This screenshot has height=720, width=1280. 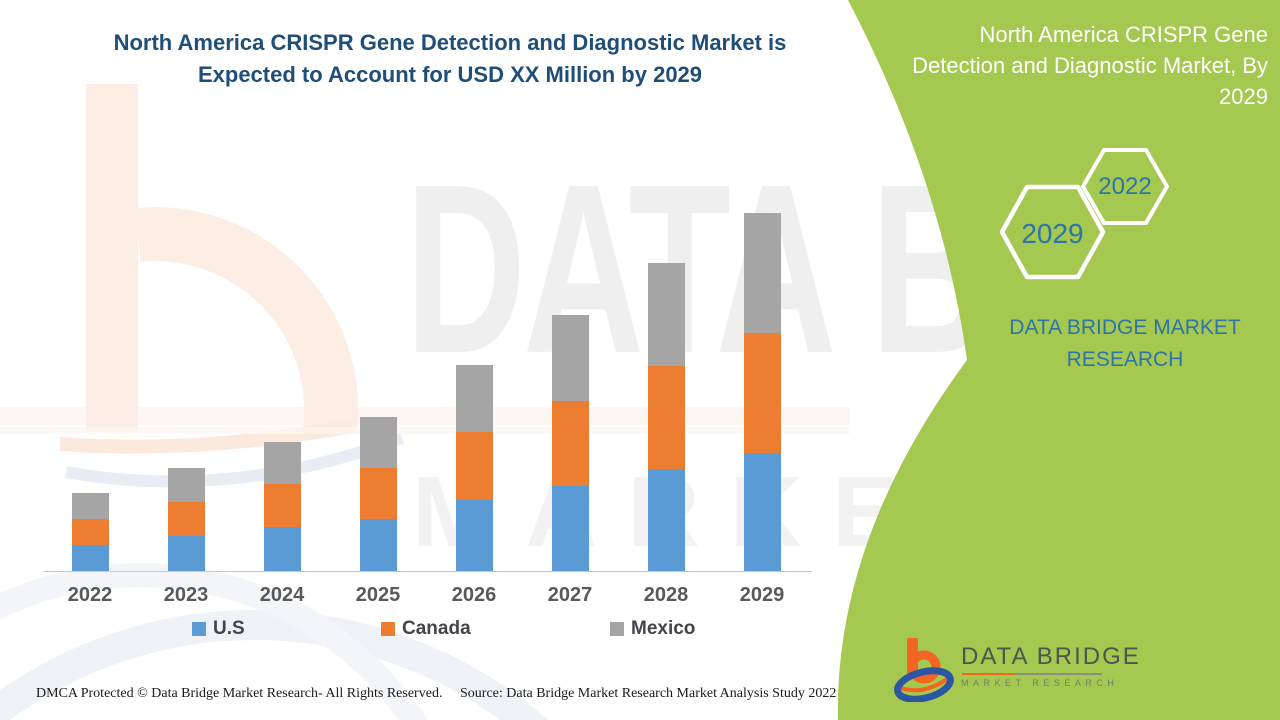 What do you see at coordinates (666, 520) in the screenshot?
I see `bar-segment-us-2028` at bounding box center [666, 520].